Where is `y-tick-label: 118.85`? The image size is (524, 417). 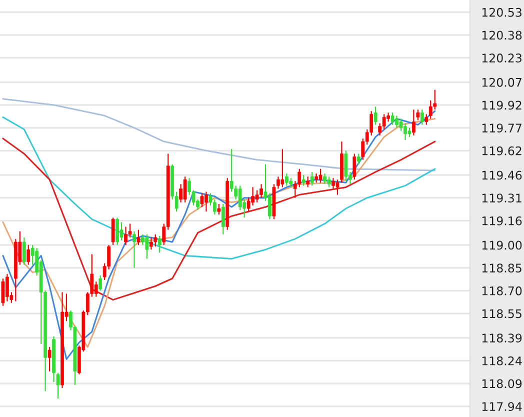
y-tick-label: 118.85 is located at coordinates (502, 268).